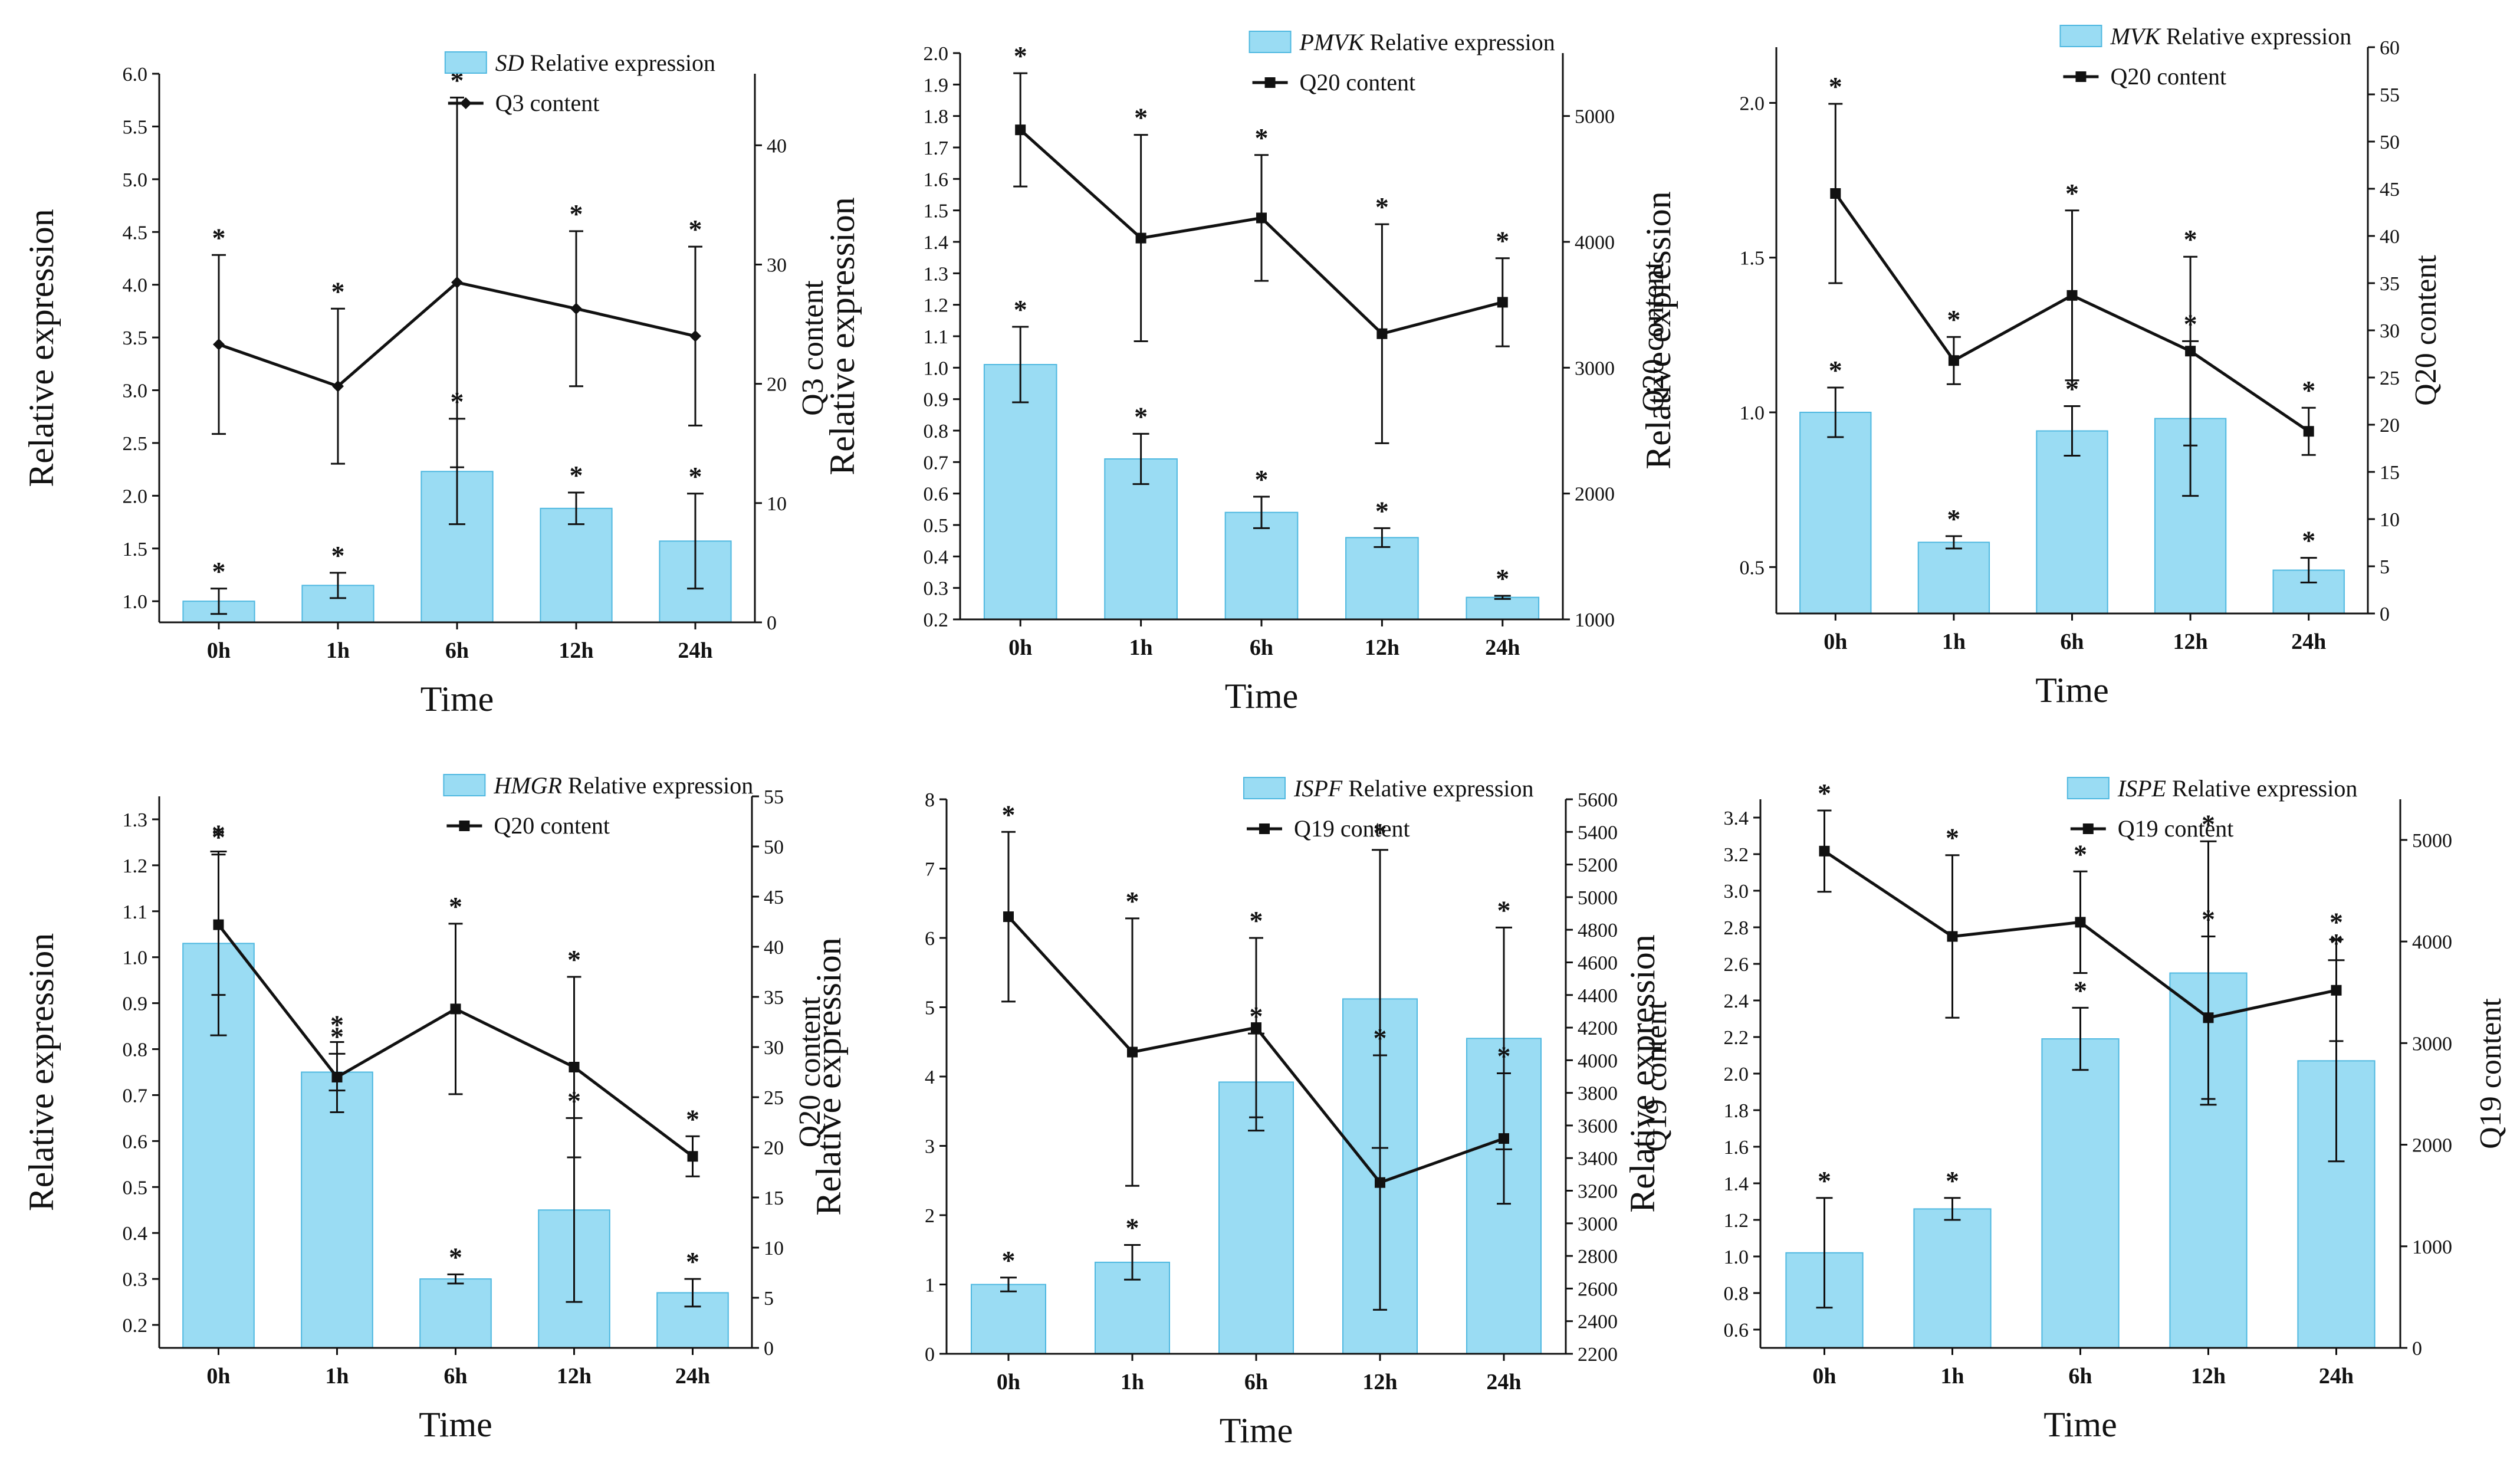  I want to click on y-tick-label: 5.5, so click(135, 127).